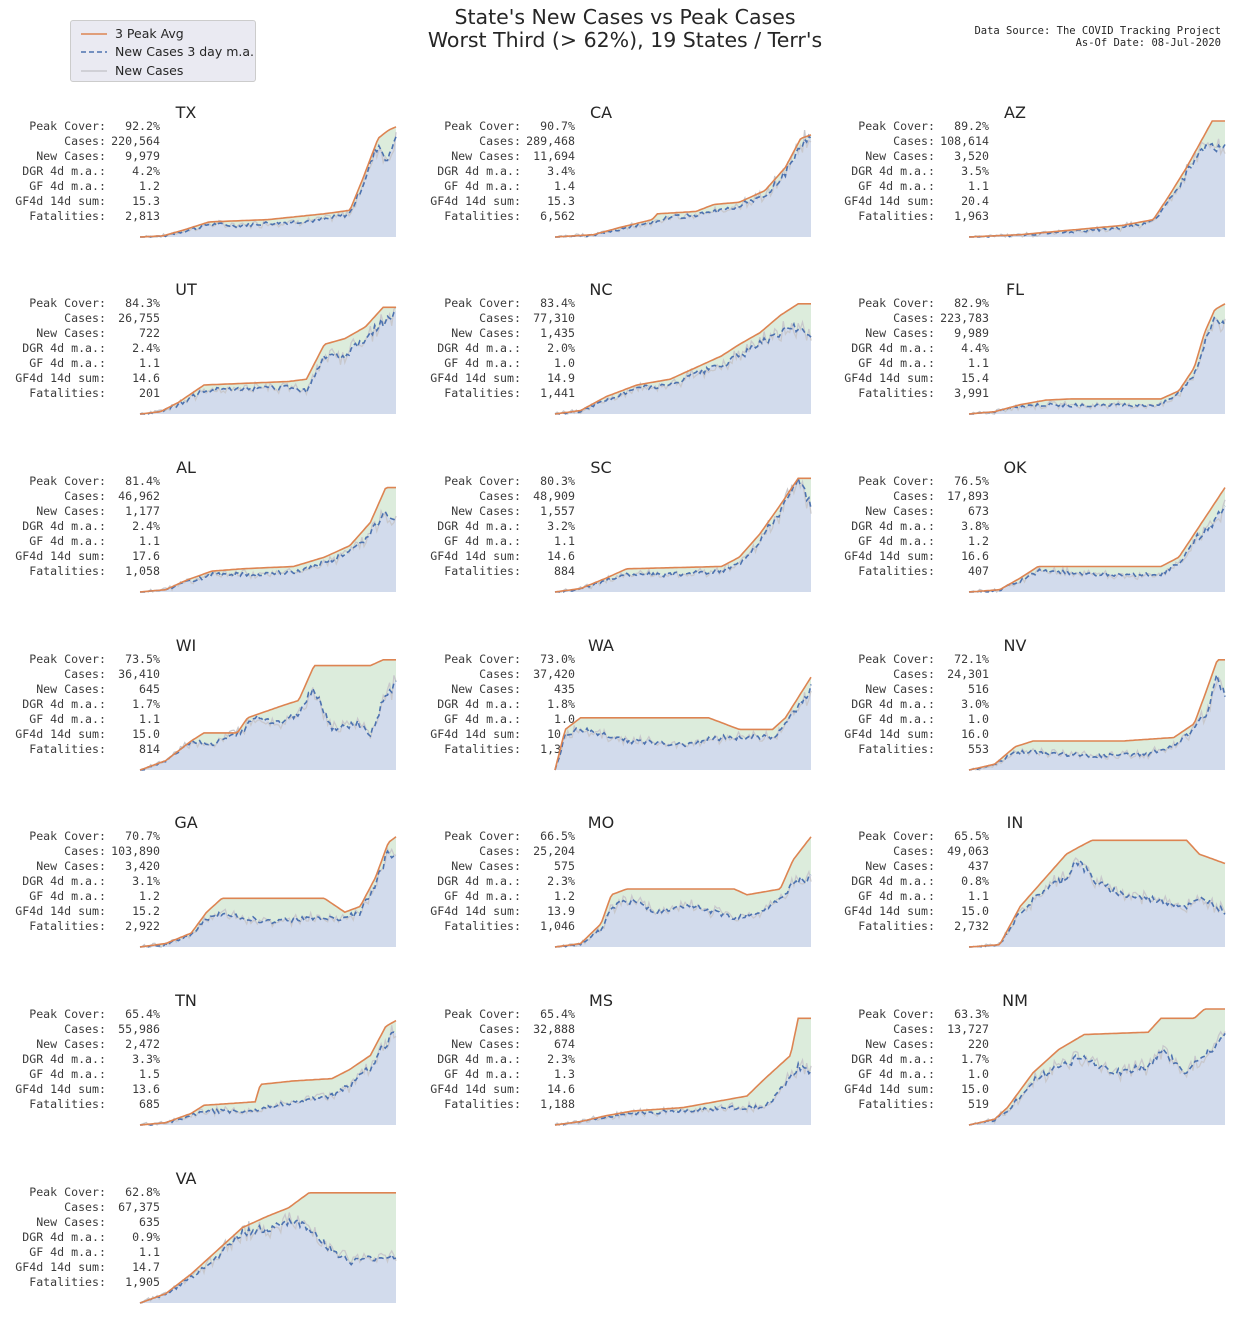 This screenshot has height=1323, width=1246. What do you see at coordinates (80, 216) in the screenshot?
I see `stat-row: Fatalities: 2,813` at bounding box center [80, 216].